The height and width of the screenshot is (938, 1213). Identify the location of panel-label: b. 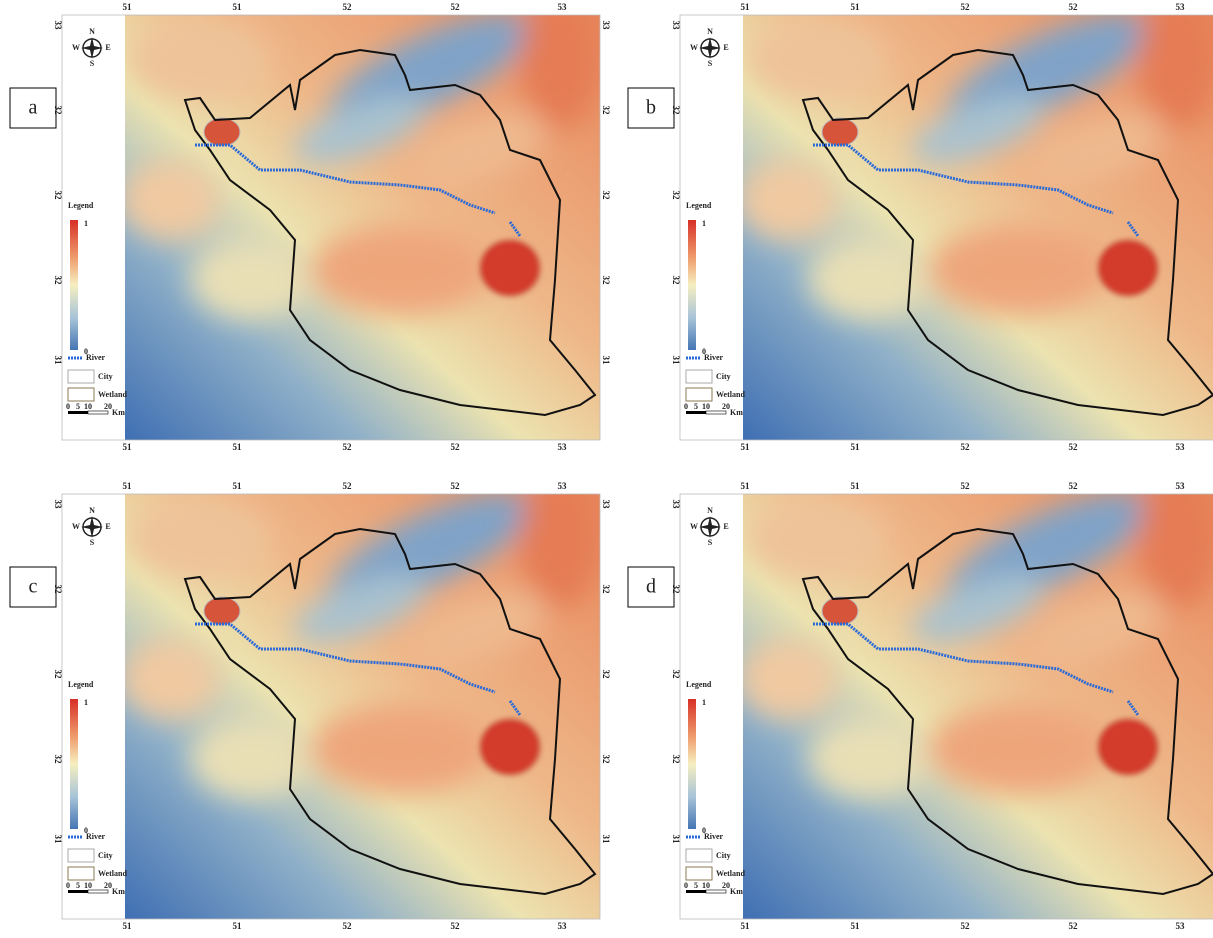
(651, 108).